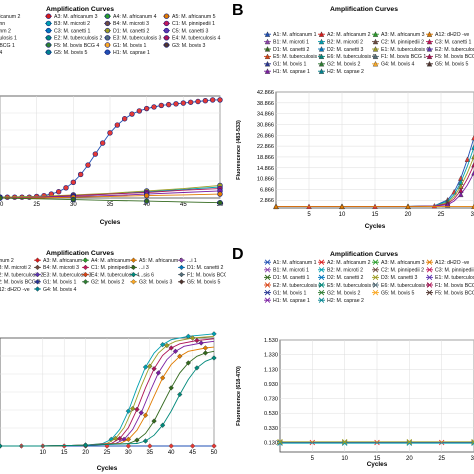  Describe the element at coordinates (42, 453) in the screenshot. I see `x-tick-label: 10` at that location.